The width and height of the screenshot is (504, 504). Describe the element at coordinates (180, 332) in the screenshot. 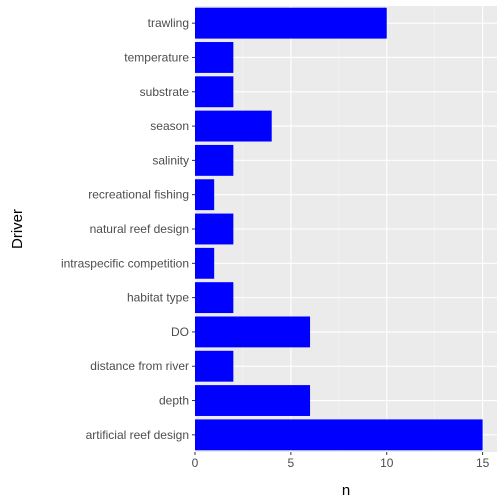

I see `y-tick-label: DO` at that location.